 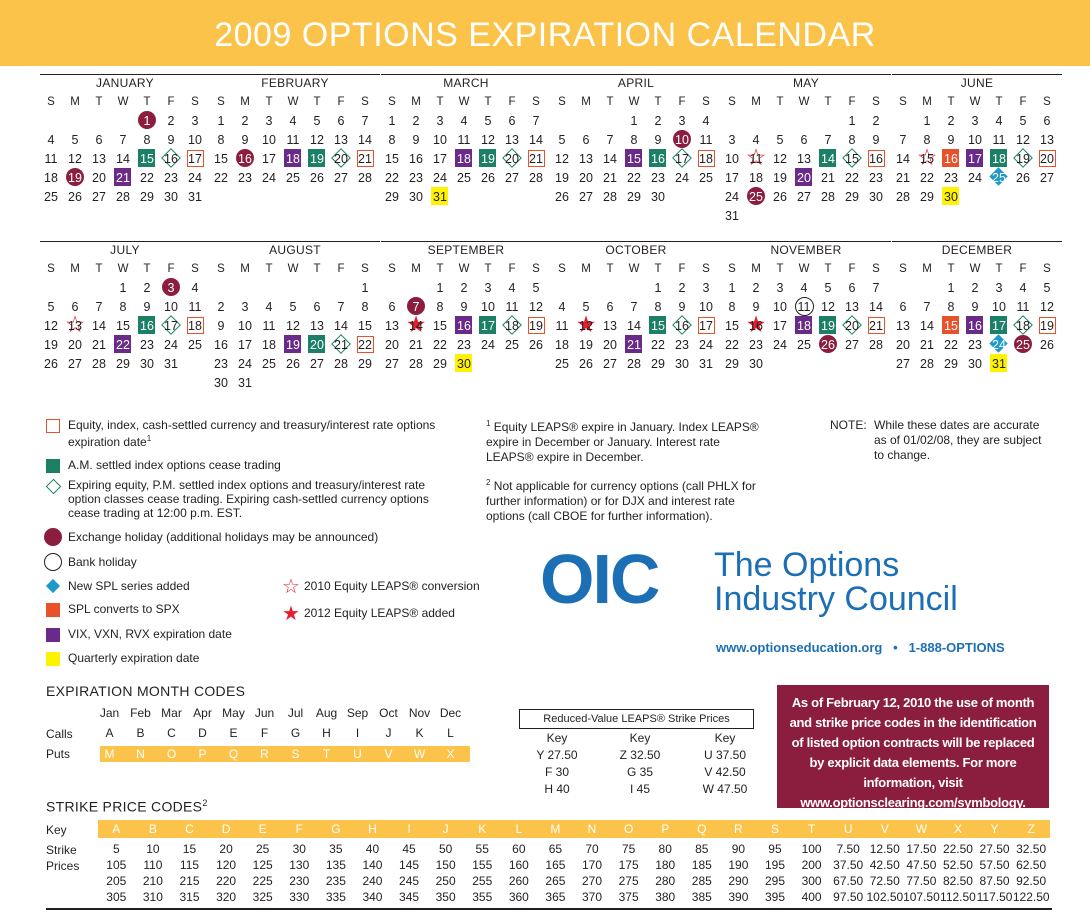 I want to click on day-cell: 17, so click(x=780, y=325).